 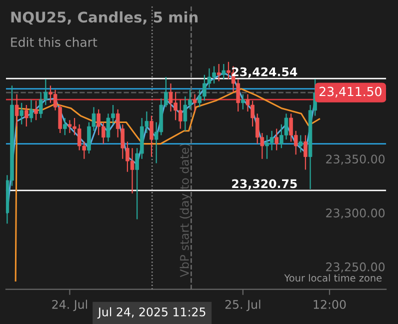 I want to click on x-tick-label: 25. Jul, so click(x=242, y=306).